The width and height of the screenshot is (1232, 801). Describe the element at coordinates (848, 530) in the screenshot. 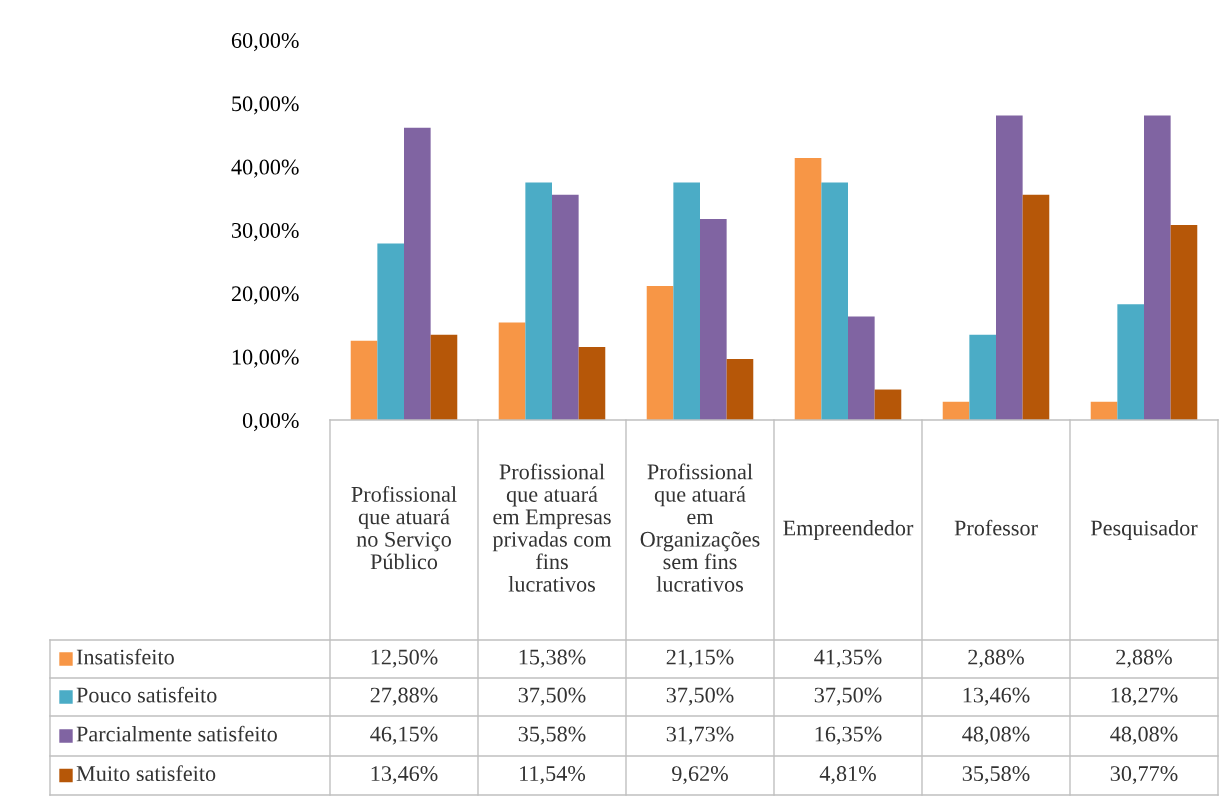

I see `x-tick-label: Empreendedor` at that location.